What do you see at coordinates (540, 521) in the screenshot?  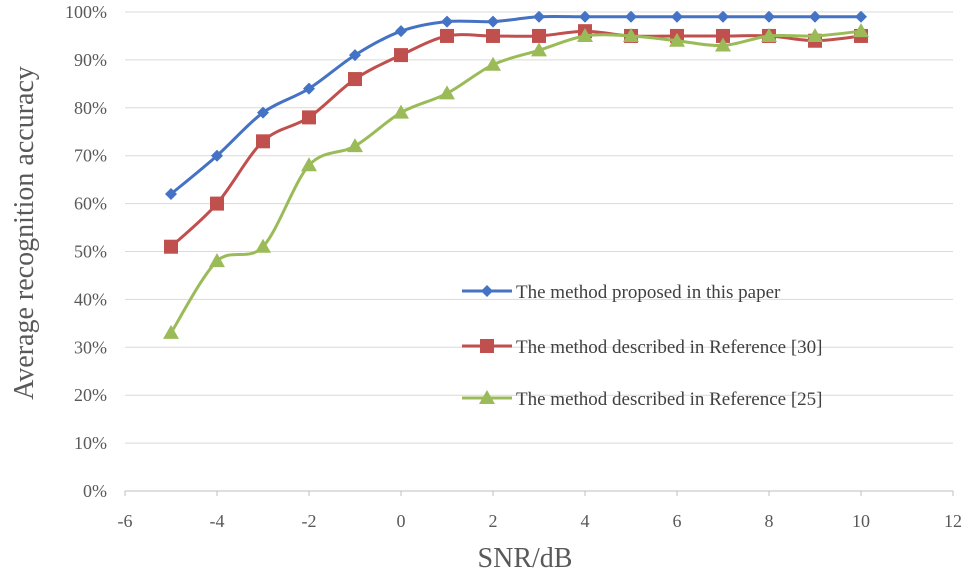 I see `x-tick-labels: -6 -4 -2 0 2 4 6 8 10 12` at bounding box center [540, 521].